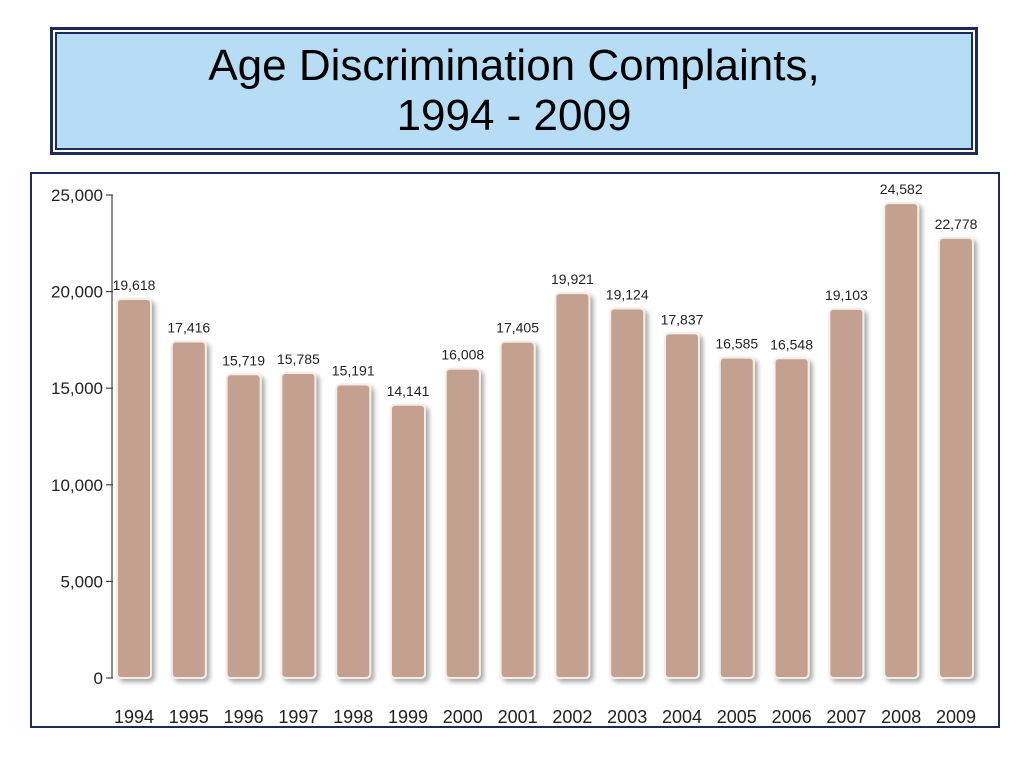 This screenshot has width=1024, height=768. Describe the element at coordinates (791, 518) in the screenshot. I see `bar-2006` at that location.